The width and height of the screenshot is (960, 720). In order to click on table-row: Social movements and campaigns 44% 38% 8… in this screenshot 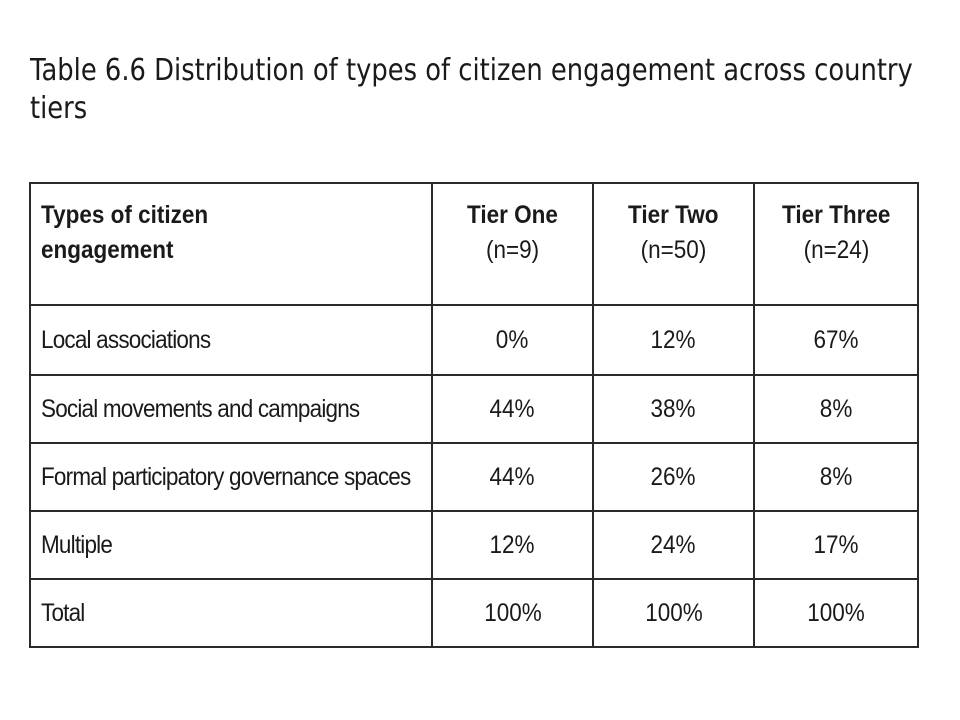, I will do `click(474, 409)`.